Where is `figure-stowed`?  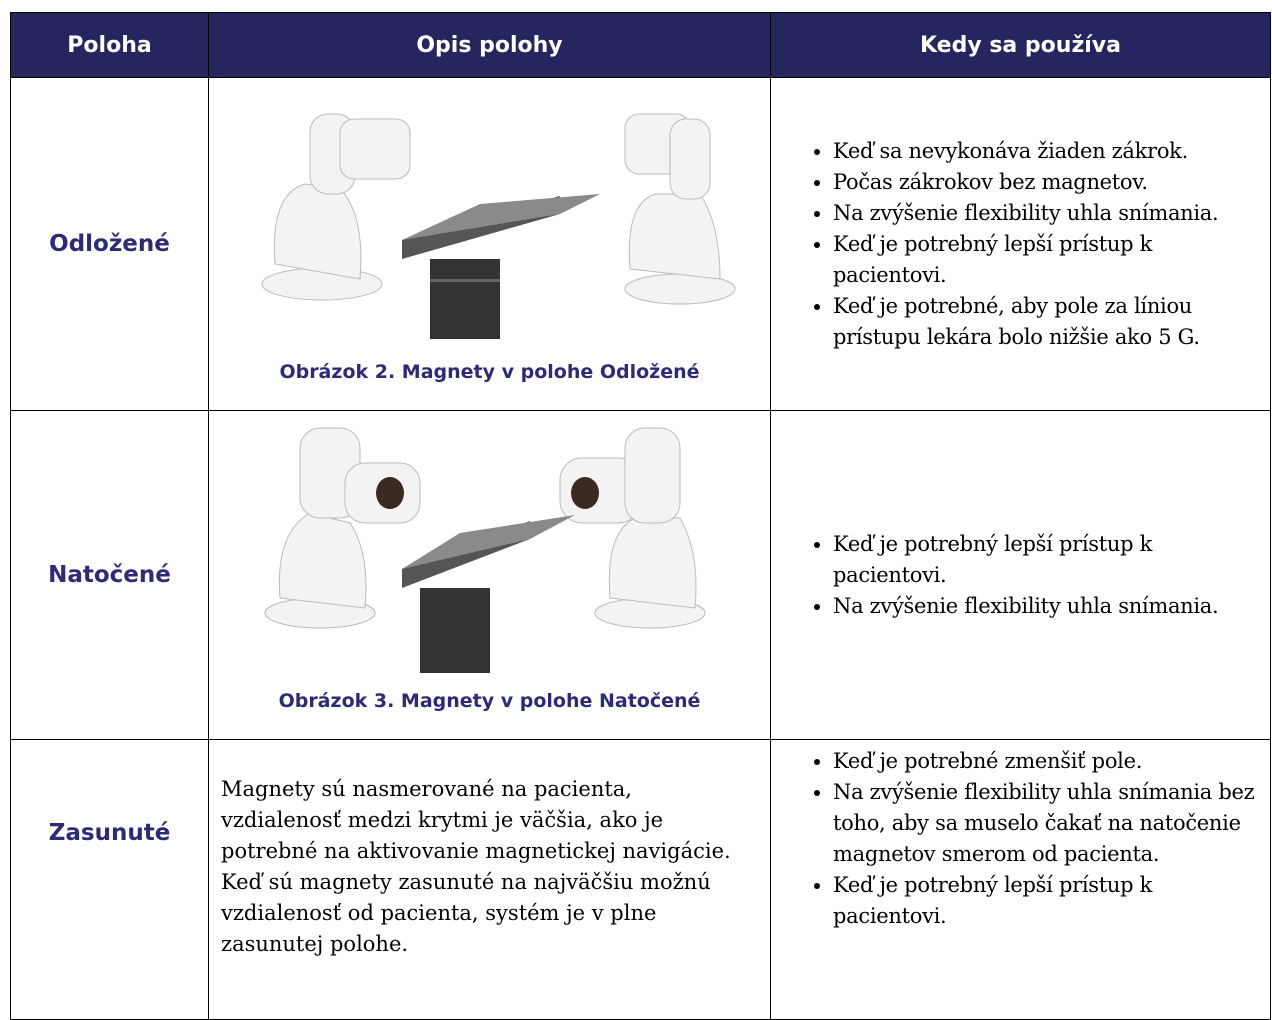 figure-stowed is located at coordinates (498, 226).